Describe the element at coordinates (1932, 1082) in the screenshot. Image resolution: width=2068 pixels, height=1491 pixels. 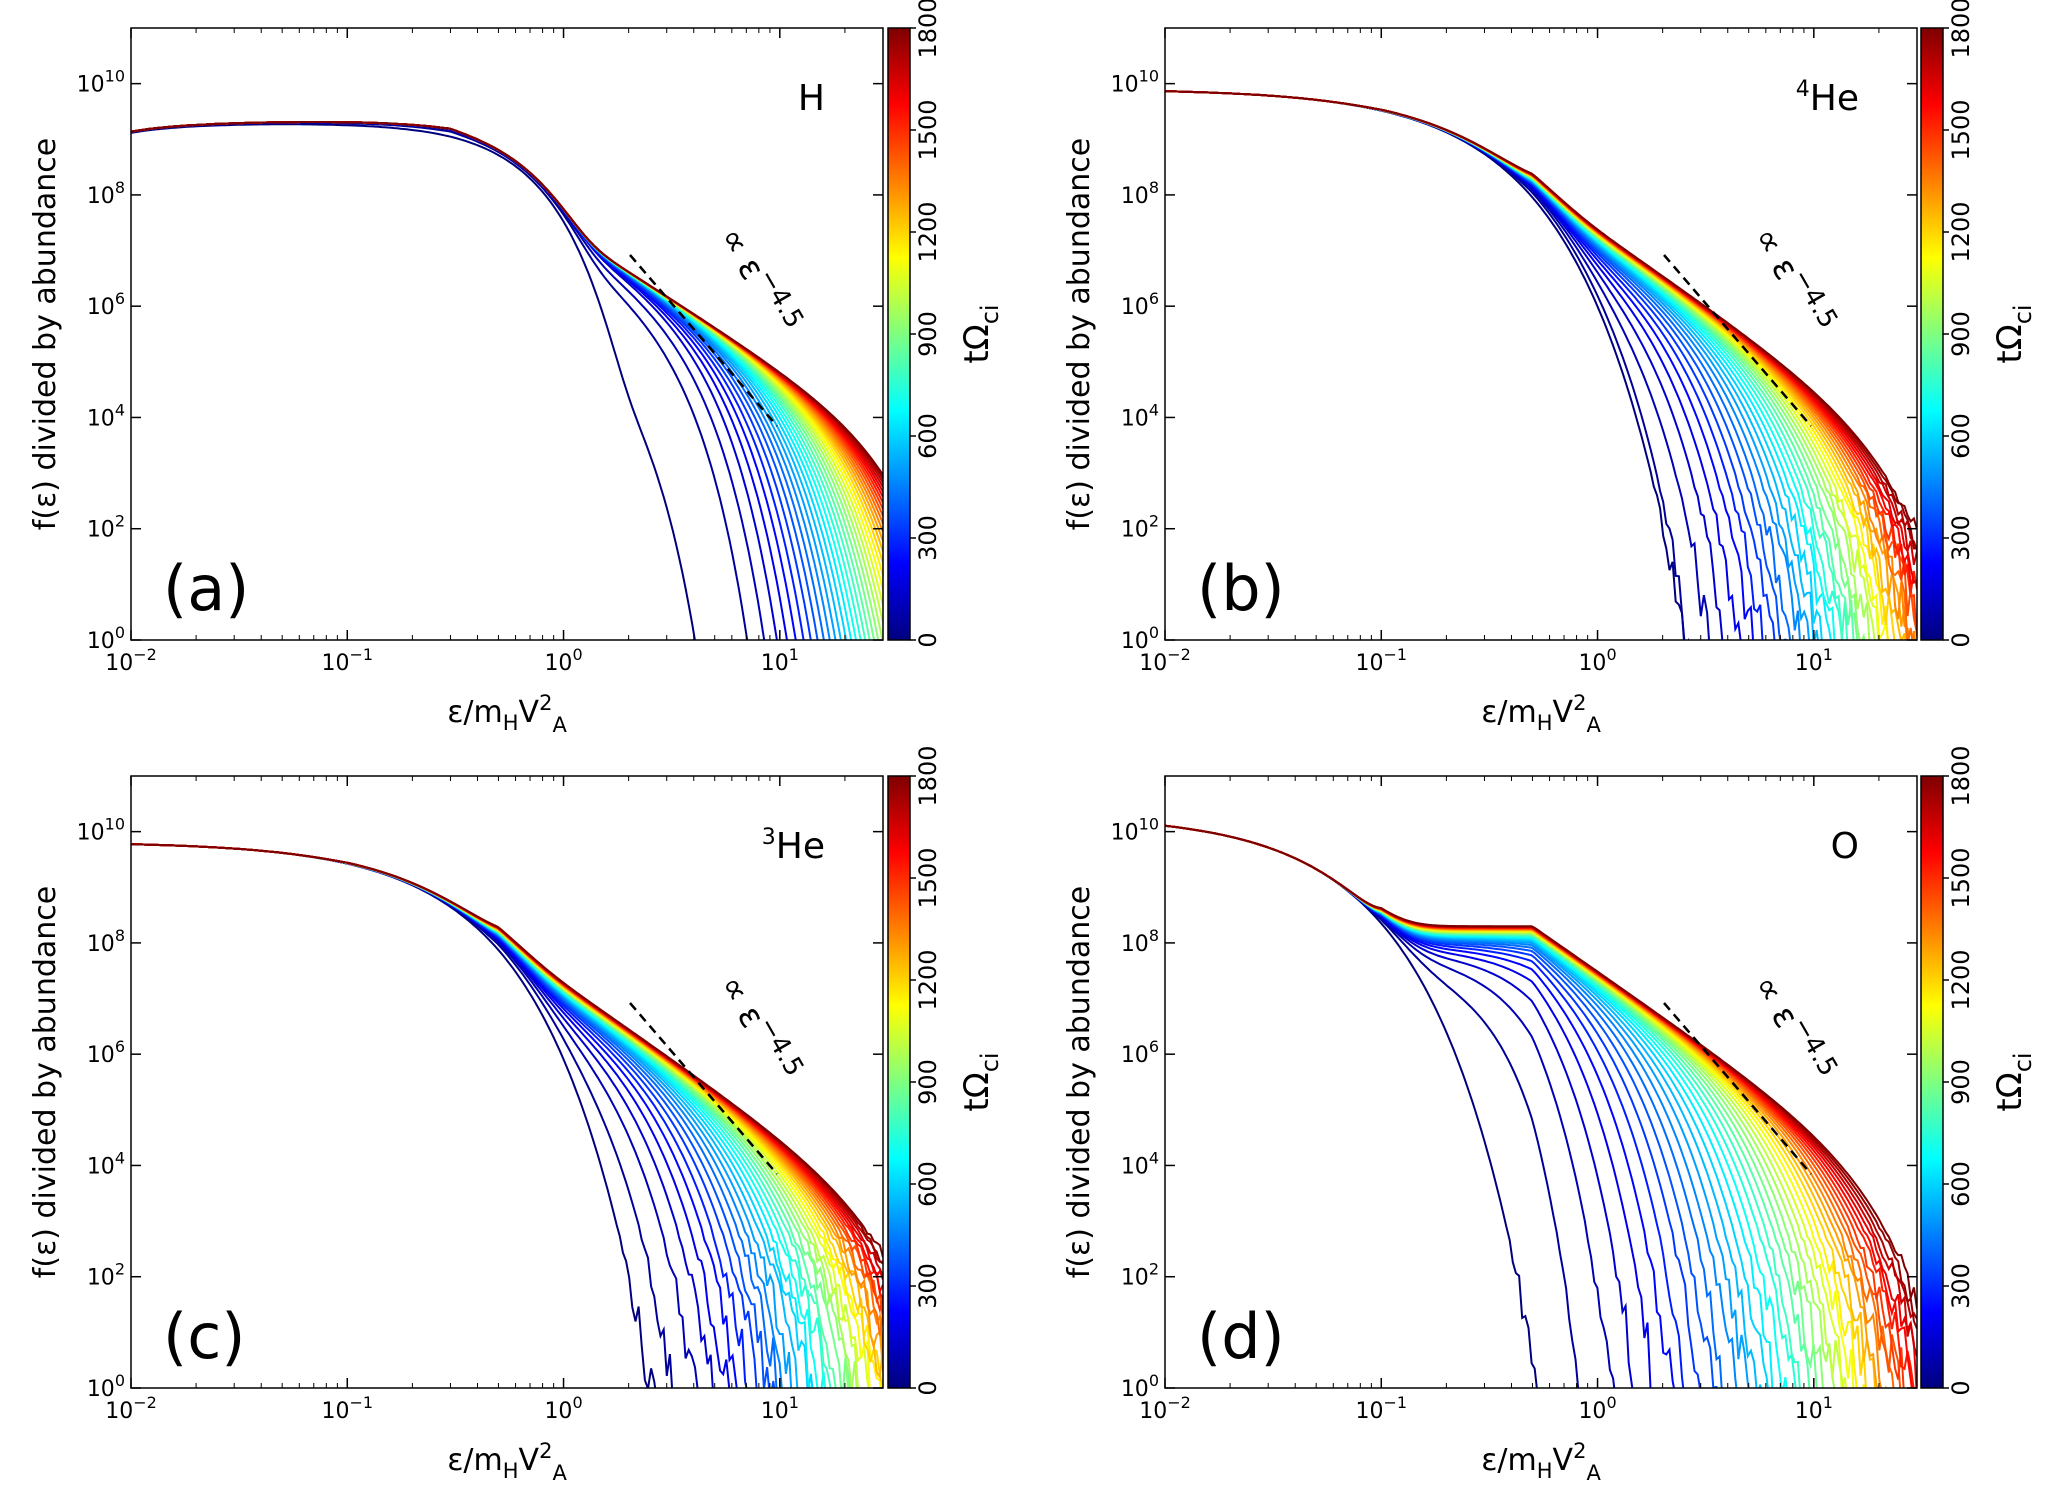
I see `colorbar` at that location.